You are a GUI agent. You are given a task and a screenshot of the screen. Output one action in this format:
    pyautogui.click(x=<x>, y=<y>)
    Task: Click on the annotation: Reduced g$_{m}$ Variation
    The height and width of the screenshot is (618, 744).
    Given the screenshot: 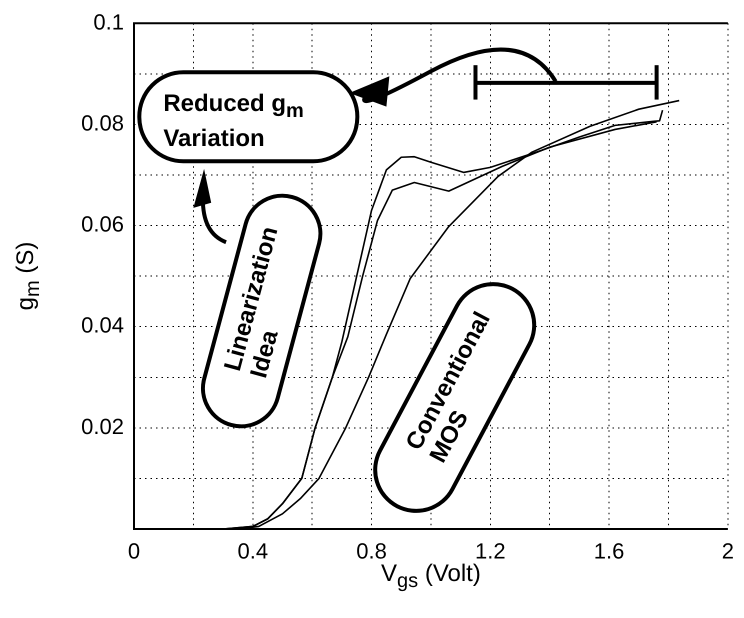 What is the action you would take?
    pyautogui.click(x=234, y=121)
    